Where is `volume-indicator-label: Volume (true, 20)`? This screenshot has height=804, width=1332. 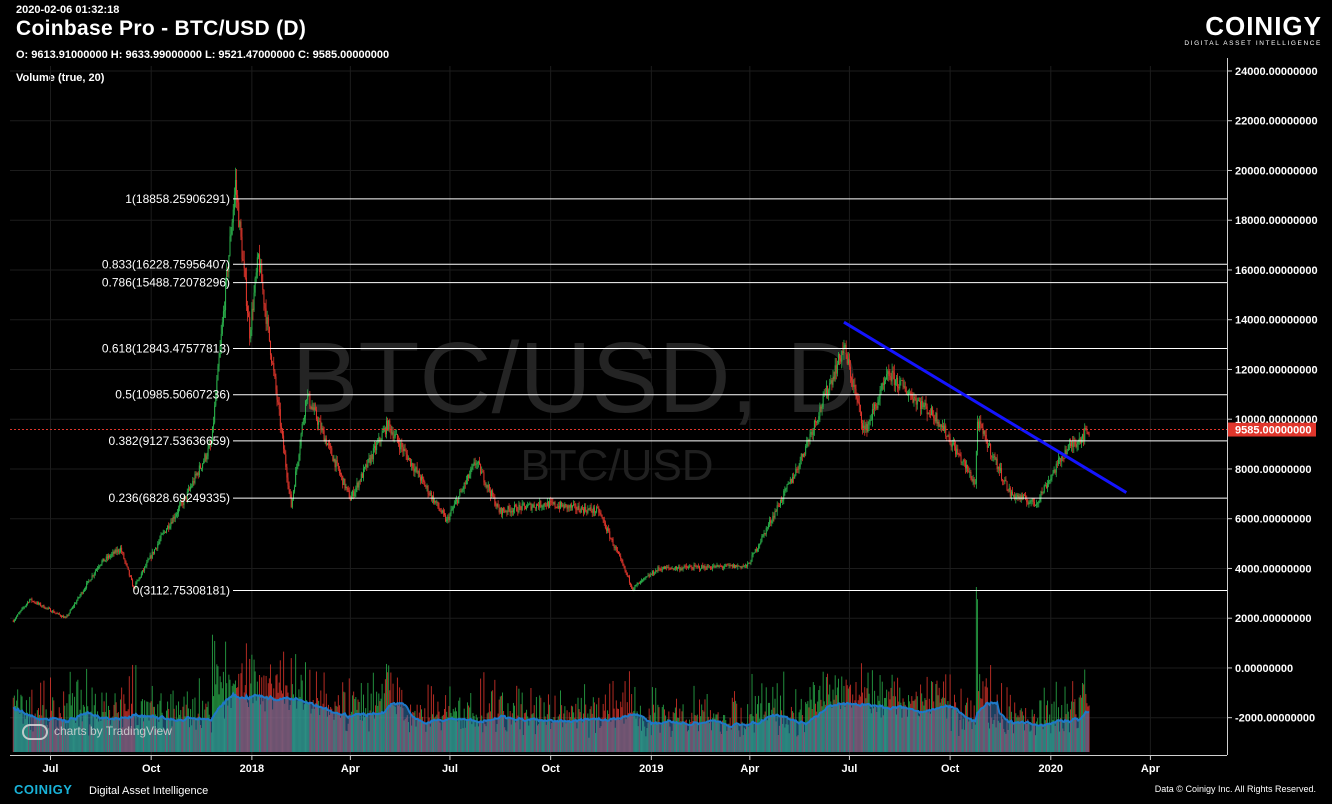
volume-indicator-label: Volume (true, 20) is located at coordinates (60, 78).